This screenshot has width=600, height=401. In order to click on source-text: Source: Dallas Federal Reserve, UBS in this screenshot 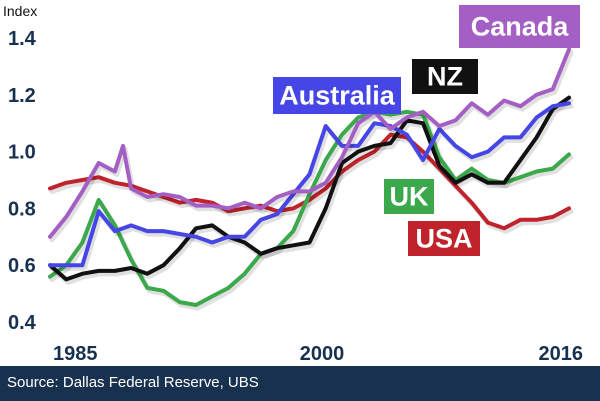, I will do `click(133, 382)`.